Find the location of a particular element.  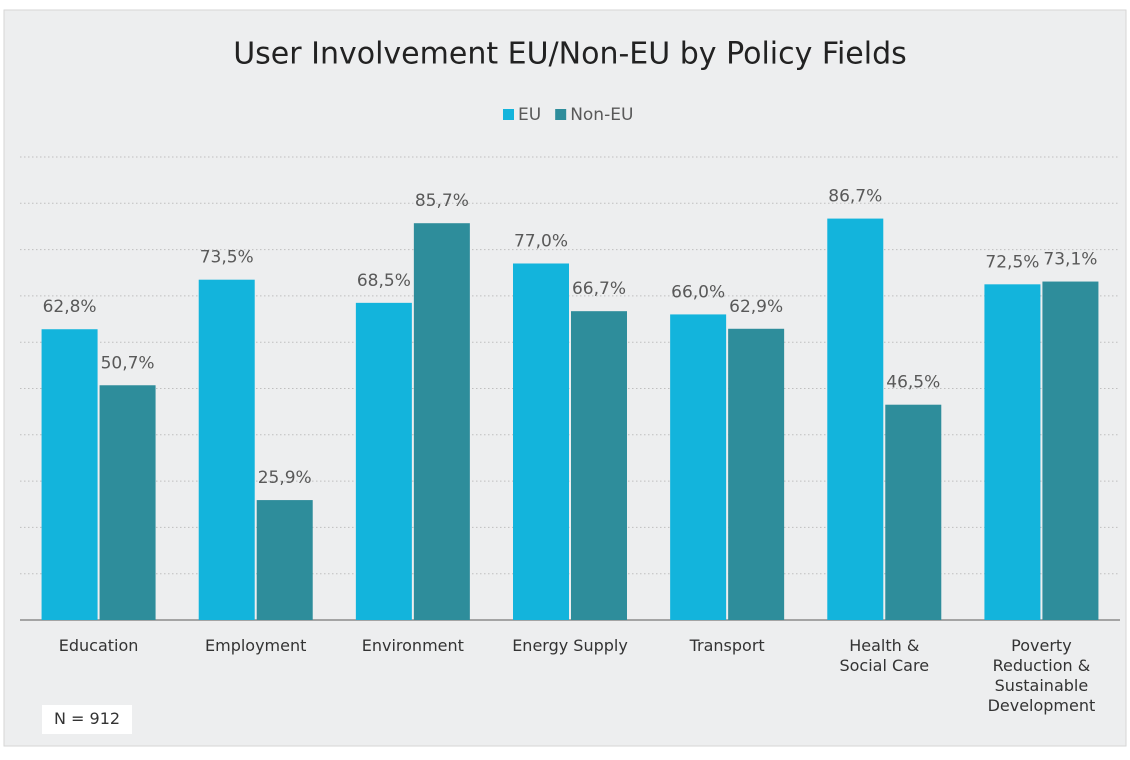

data-label: 66,7% is located at coordinates (599, 289).